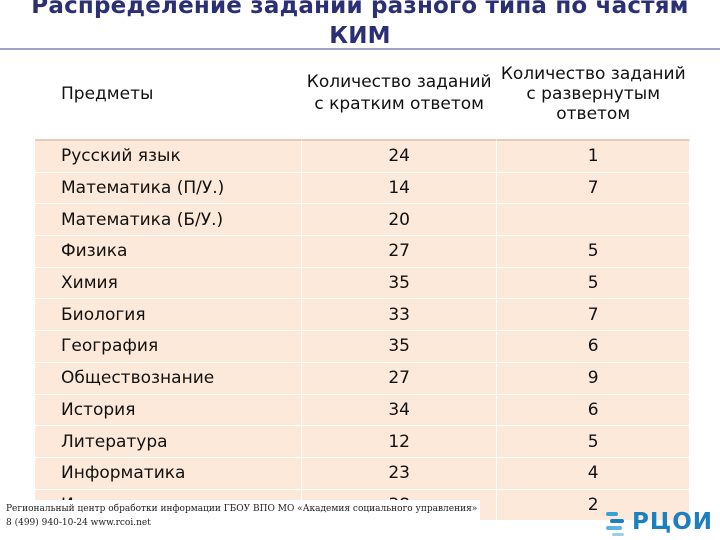 The image size is (720, 540). I want to click on table-row: Литература 12 5, so click(362, 442).